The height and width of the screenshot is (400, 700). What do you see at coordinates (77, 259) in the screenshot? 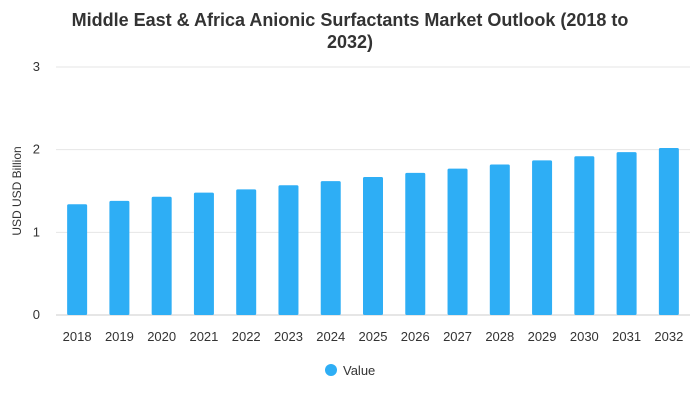
I see `bar-2018` at bounding box center [77, 259].